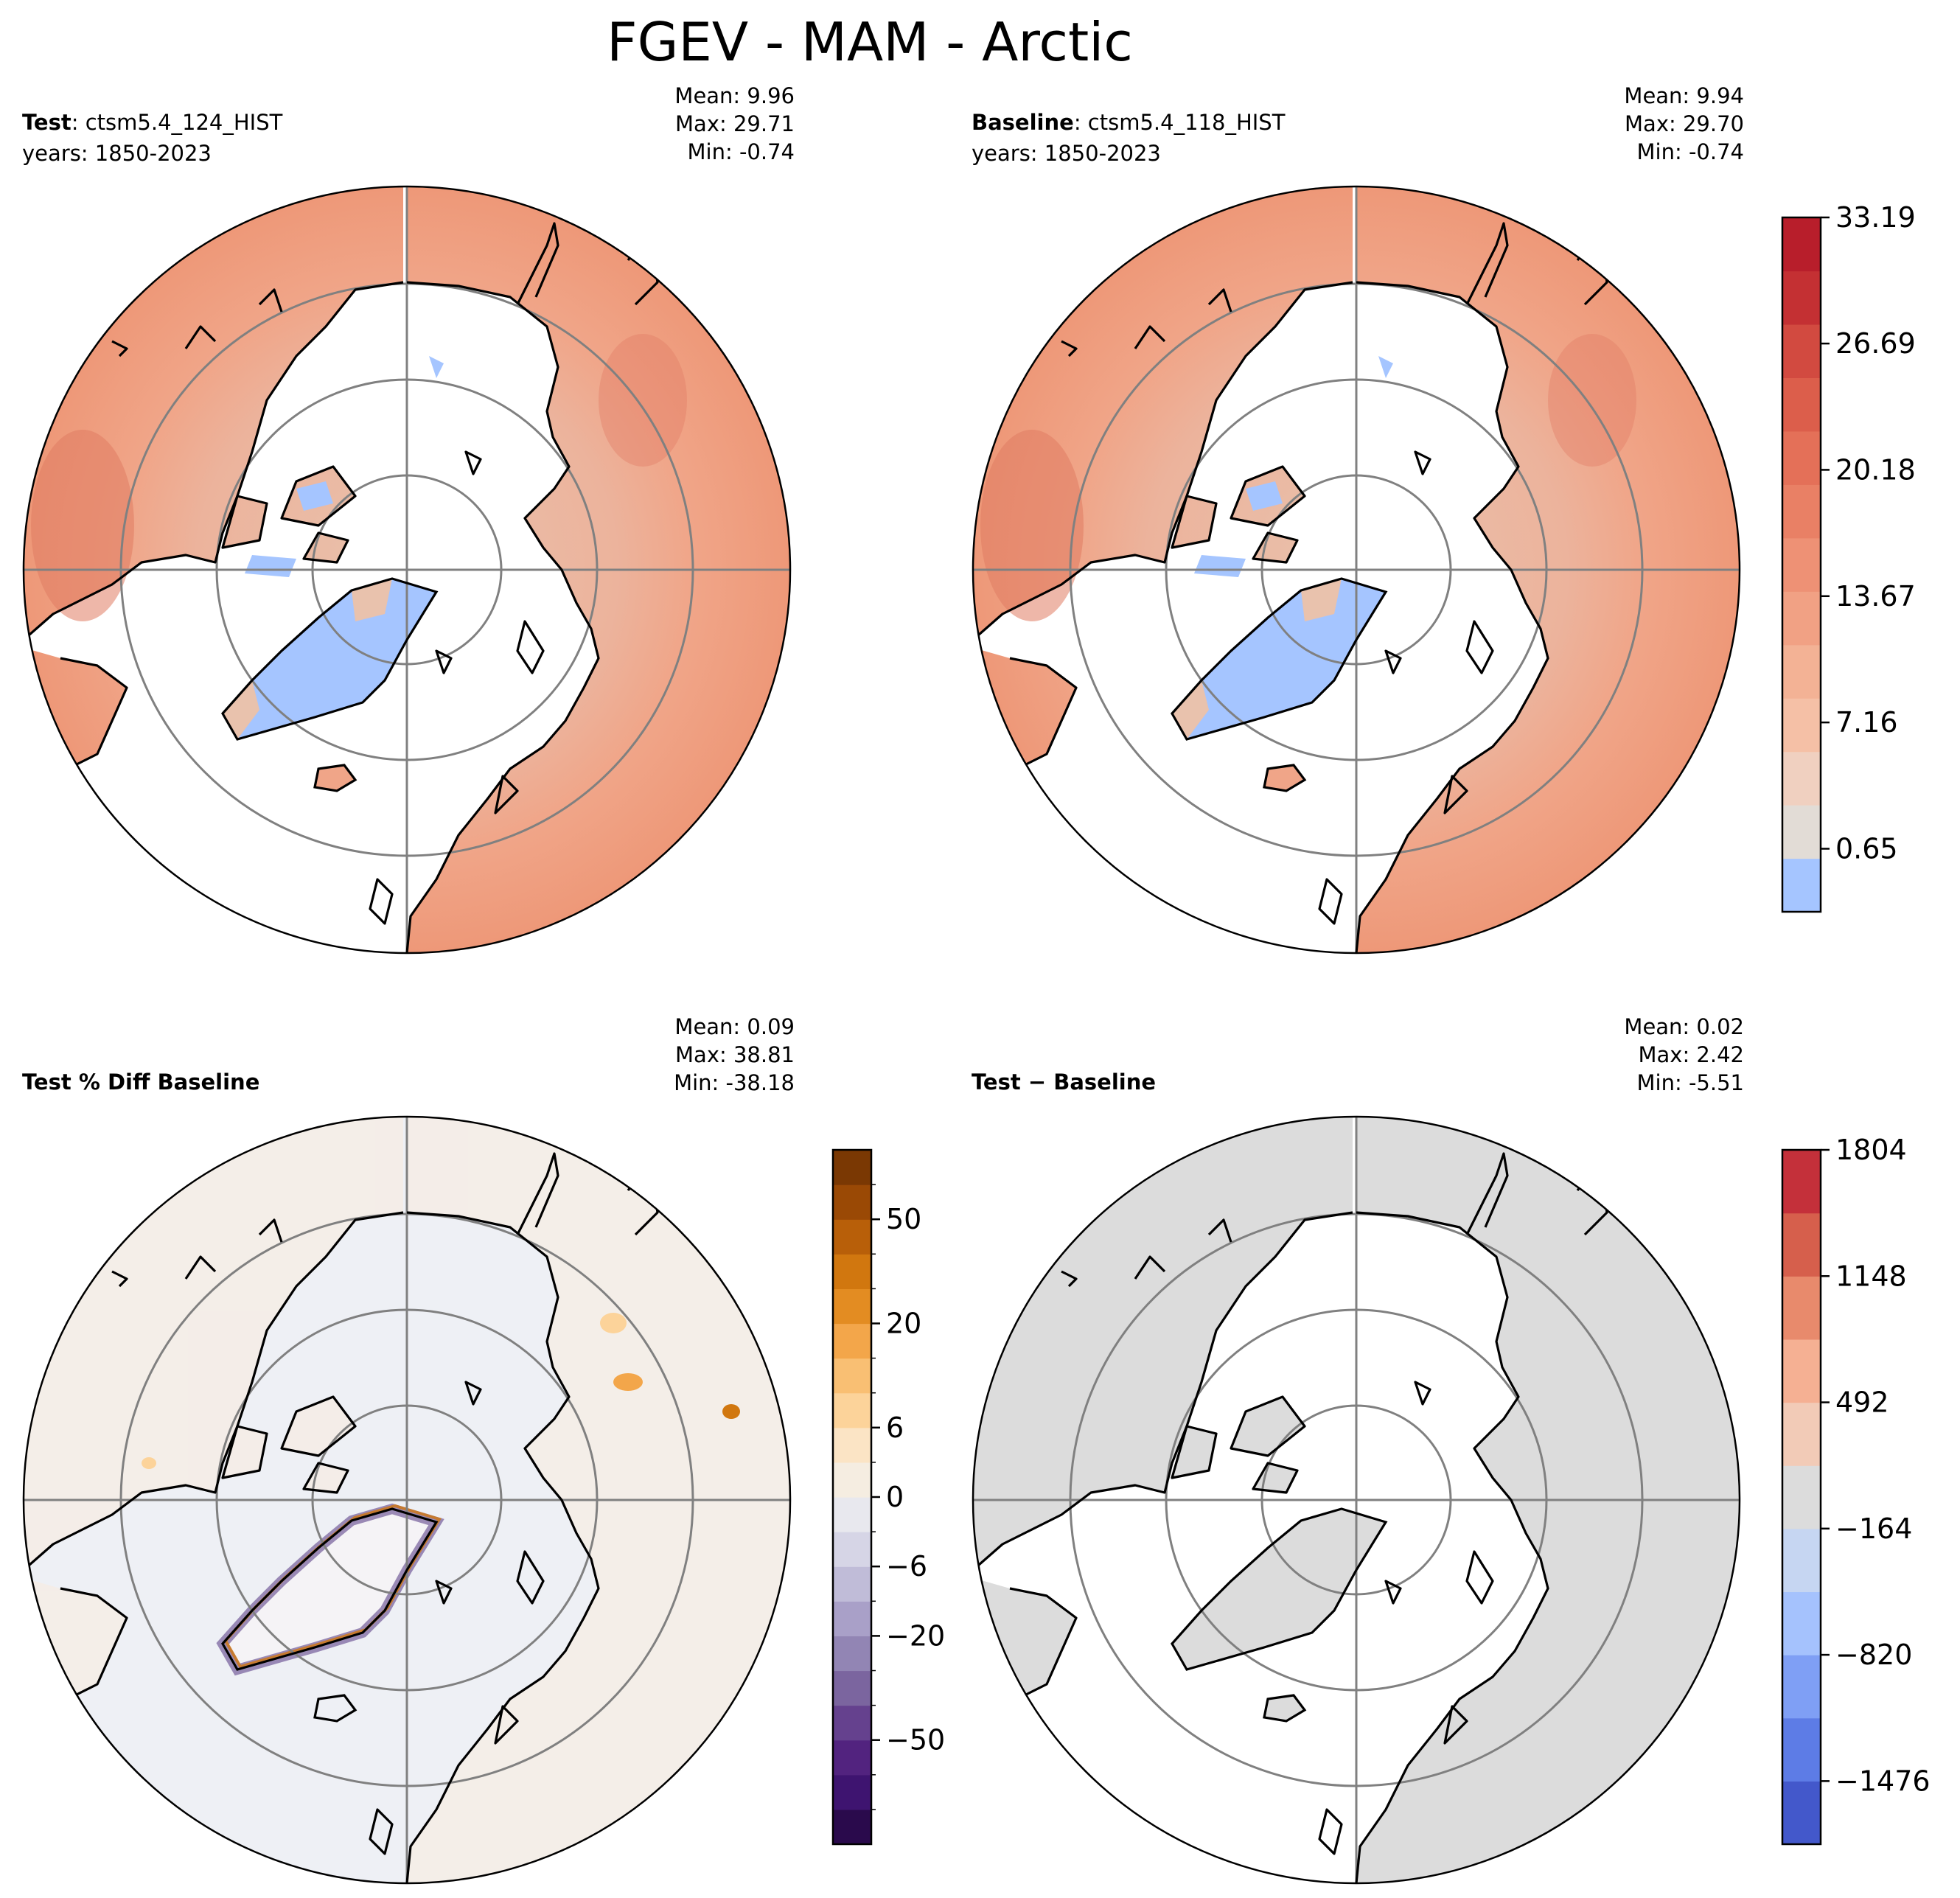 The width and height of the screenshot is (1960, 1898). Describe the element at coordinates (1180, 122) in the screenshot. I see `panel-baseline-label-rest: : ctsm5.4_118_HIST` at that location.